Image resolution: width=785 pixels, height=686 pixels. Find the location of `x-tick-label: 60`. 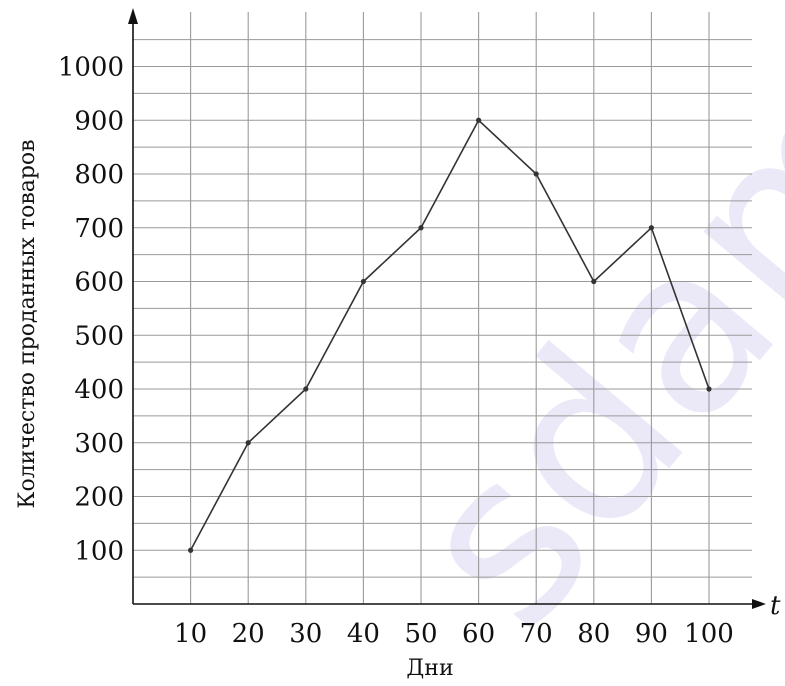

x-tick-label: 60 is located at coordinates (478, 634).